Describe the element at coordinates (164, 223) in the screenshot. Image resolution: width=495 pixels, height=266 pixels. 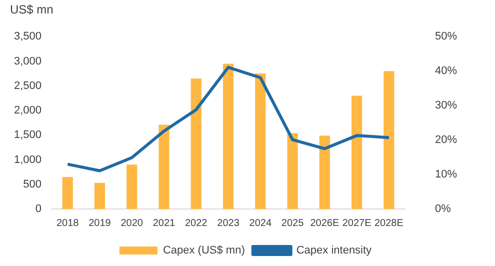
I see `x-tick-label: 2021` at that location.